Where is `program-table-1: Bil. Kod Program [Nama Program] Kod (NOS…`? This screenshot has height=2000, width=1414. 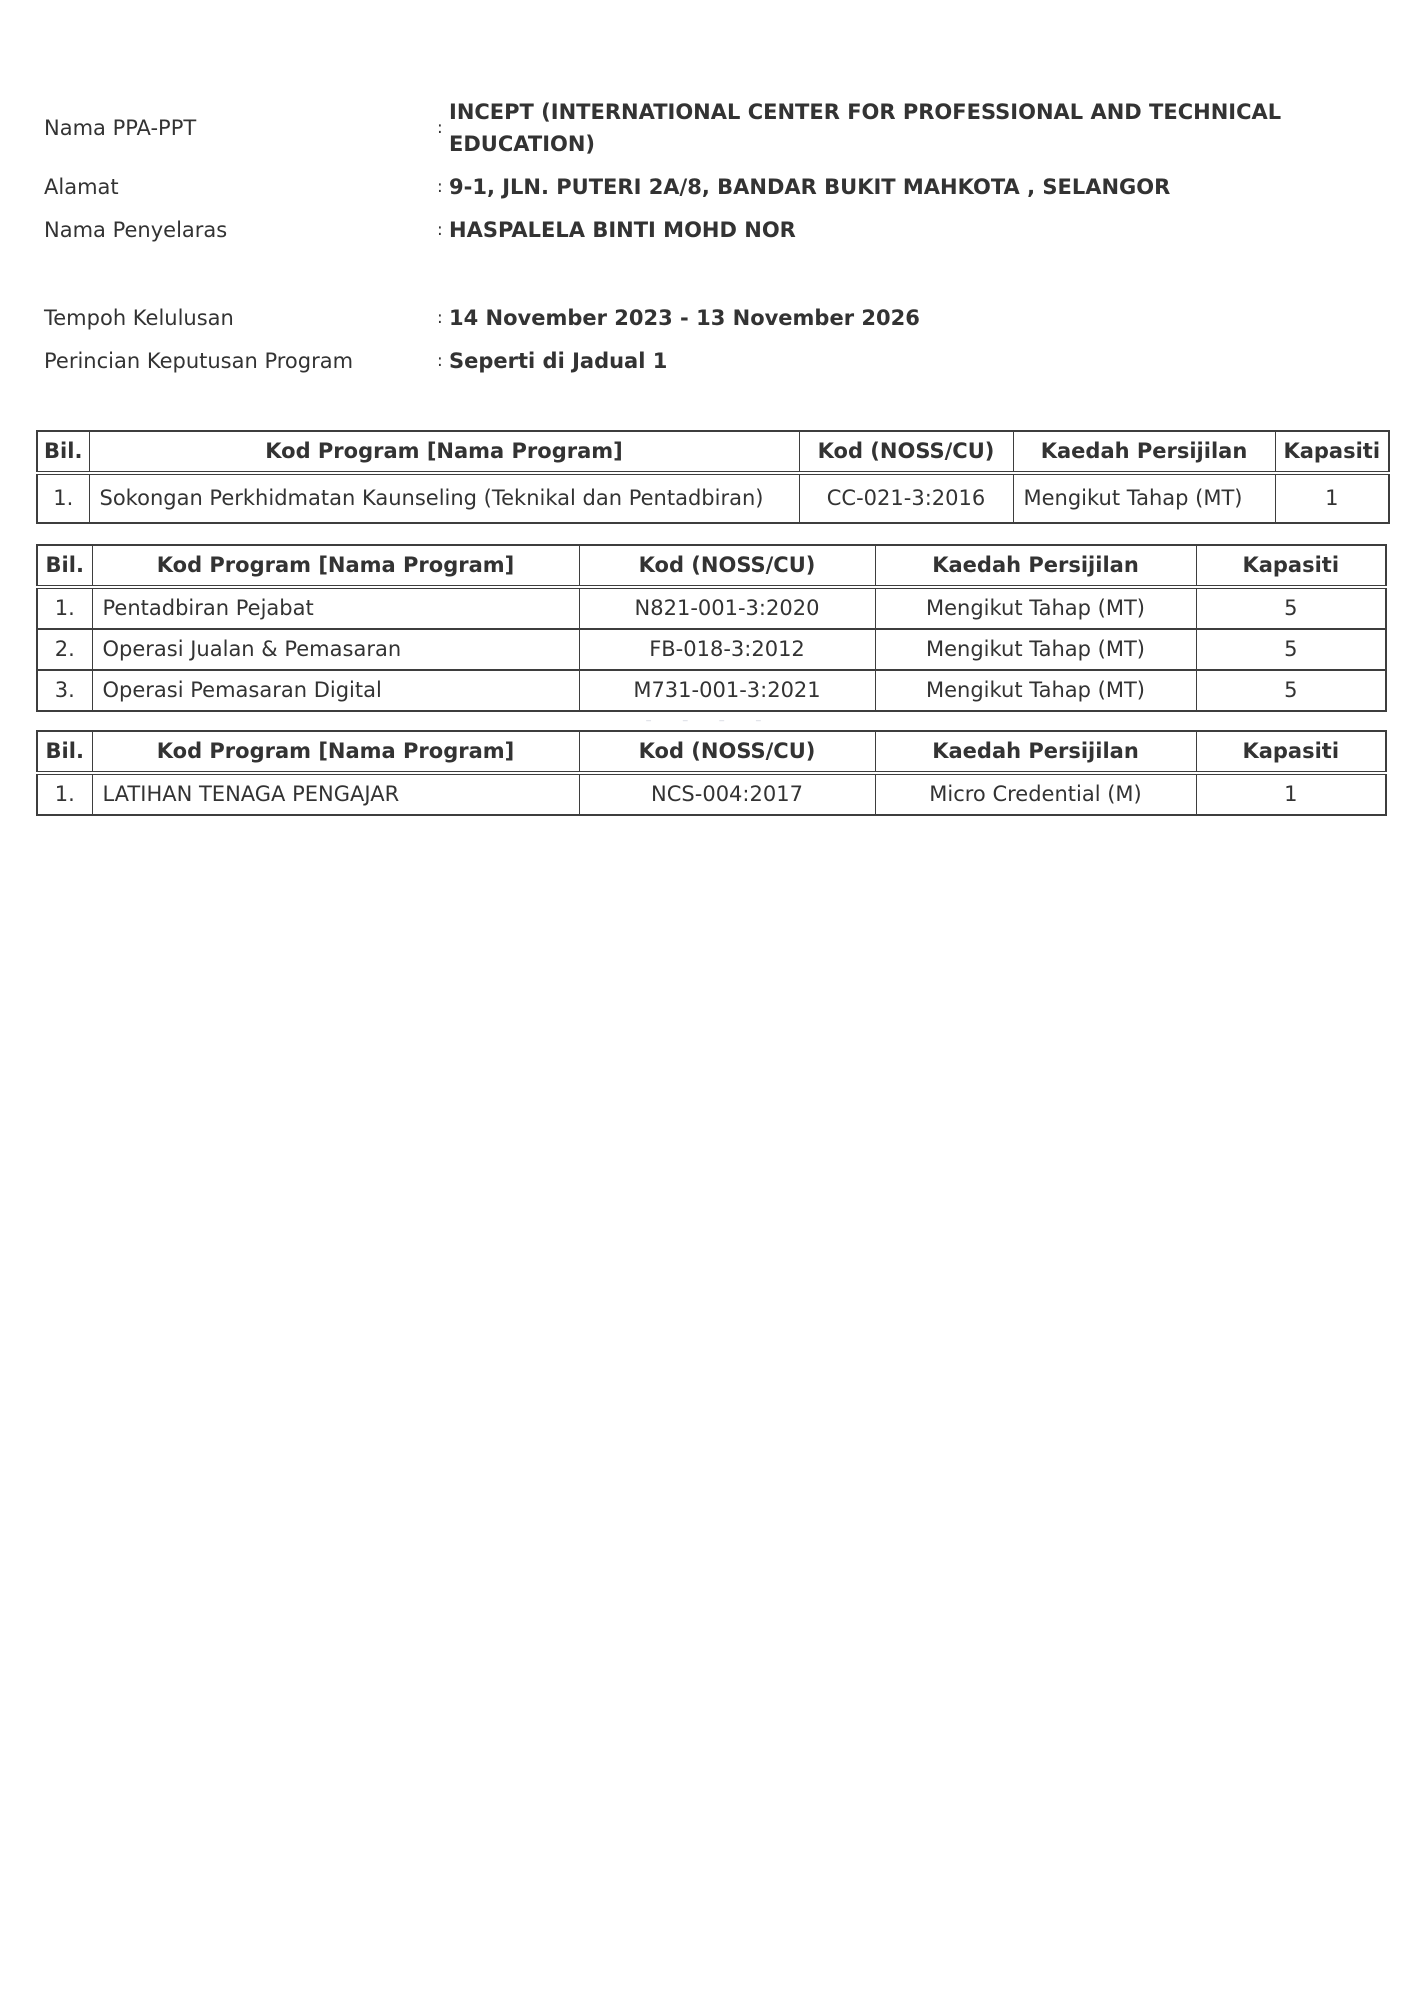
program-table-1: Bil. Kod Program [Nama Program] Kod (NOS… is located at coordinates (713, 477).